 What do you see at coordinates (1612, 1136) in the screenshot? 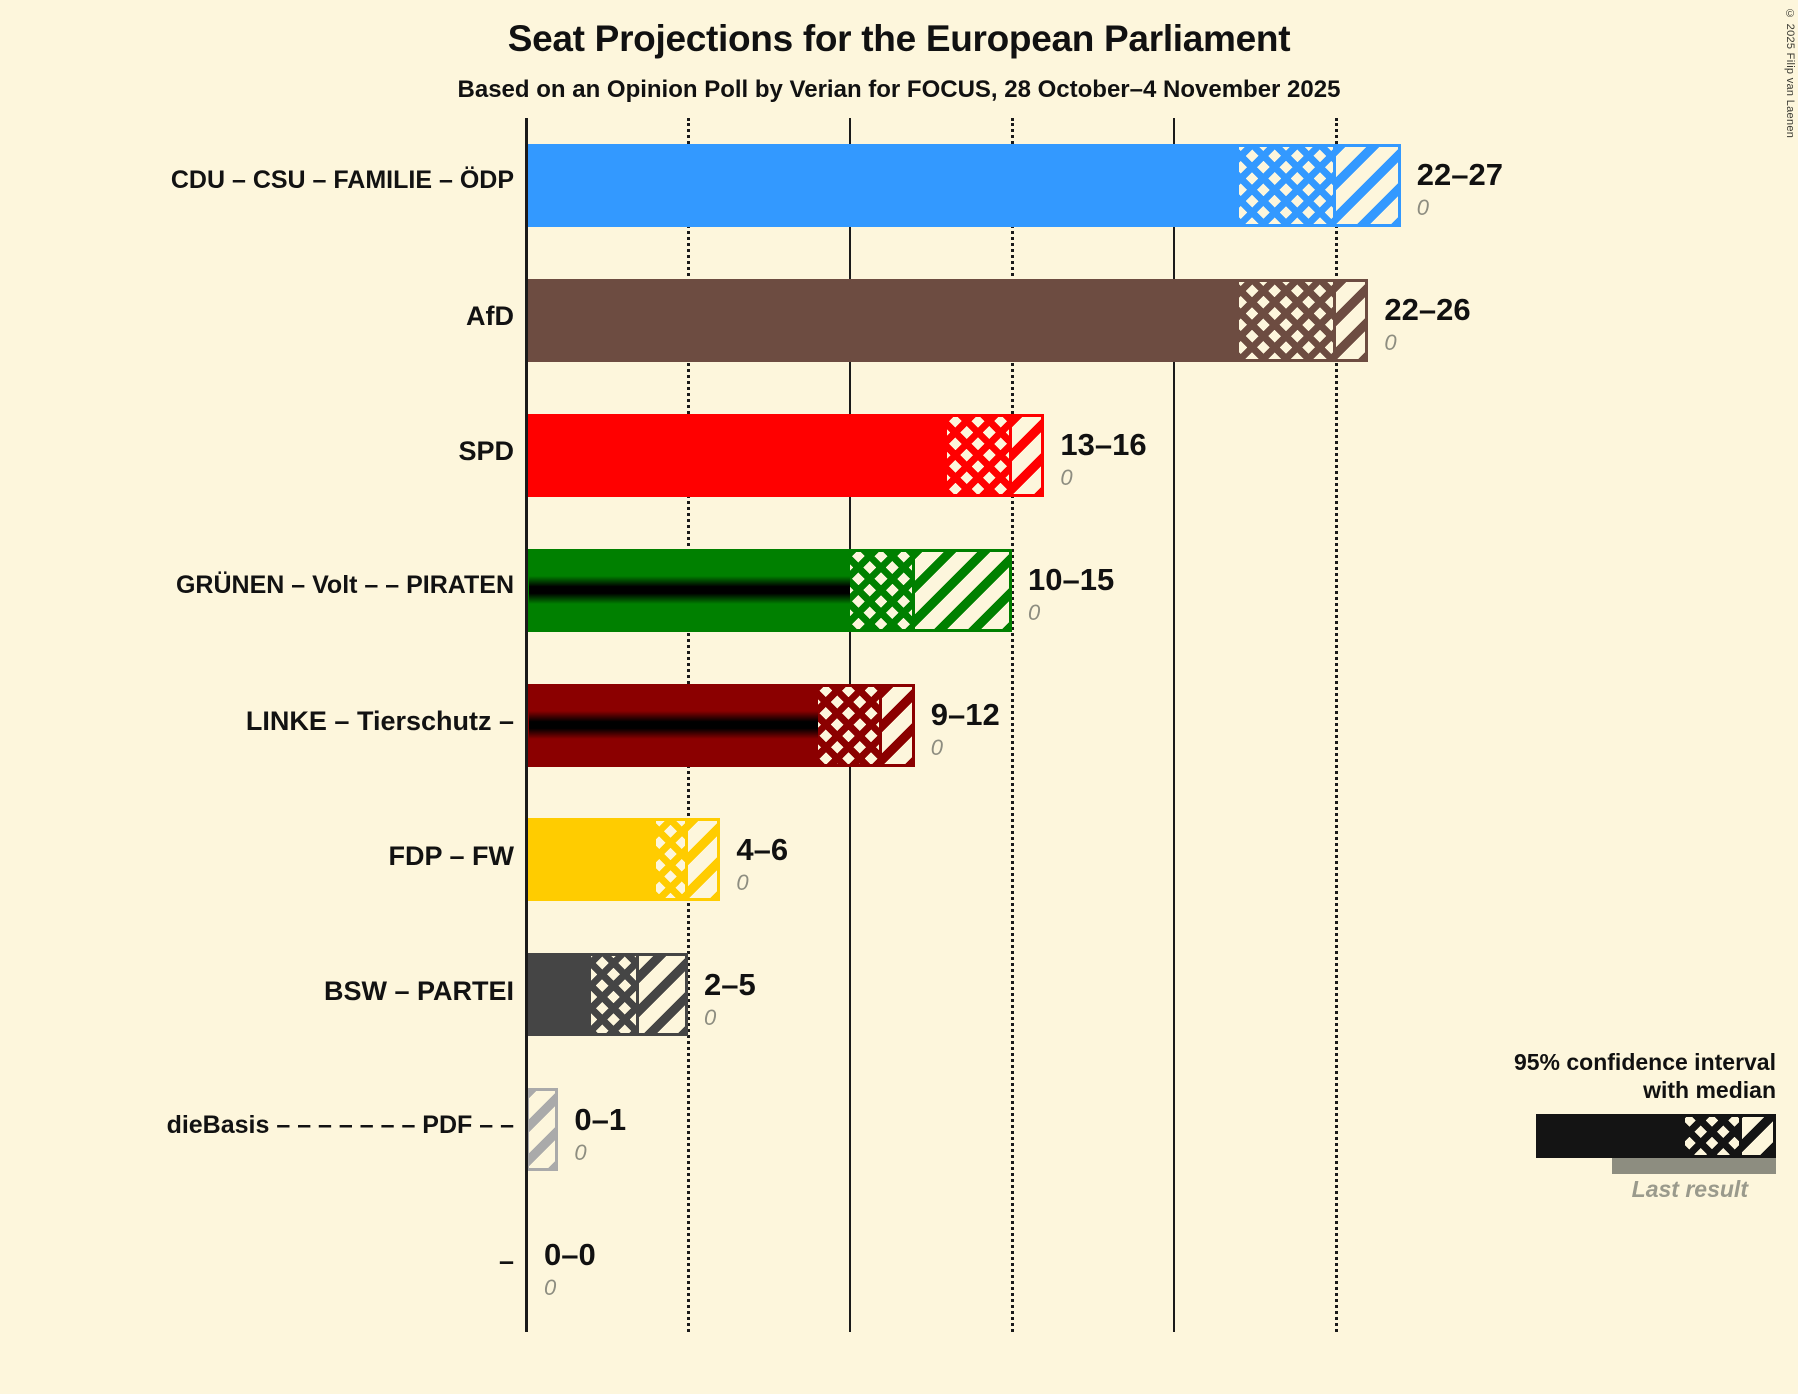
I see `legend-swatch-solid` at bounding box center [1612, 1136].